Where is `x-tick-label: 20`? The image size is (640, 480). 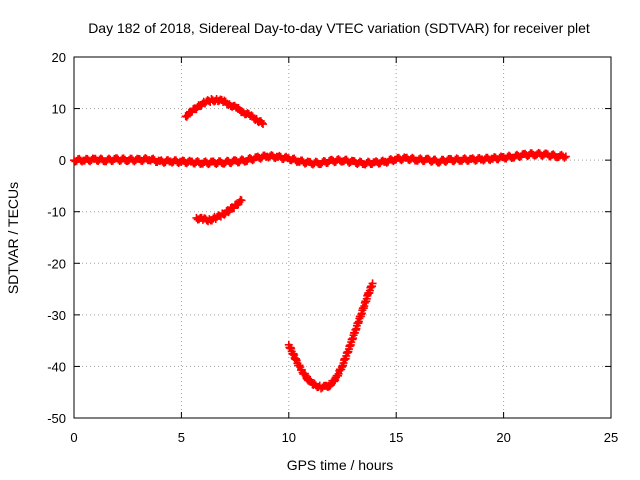
x-tick-label: 20 is located at coordinates (503, 437).